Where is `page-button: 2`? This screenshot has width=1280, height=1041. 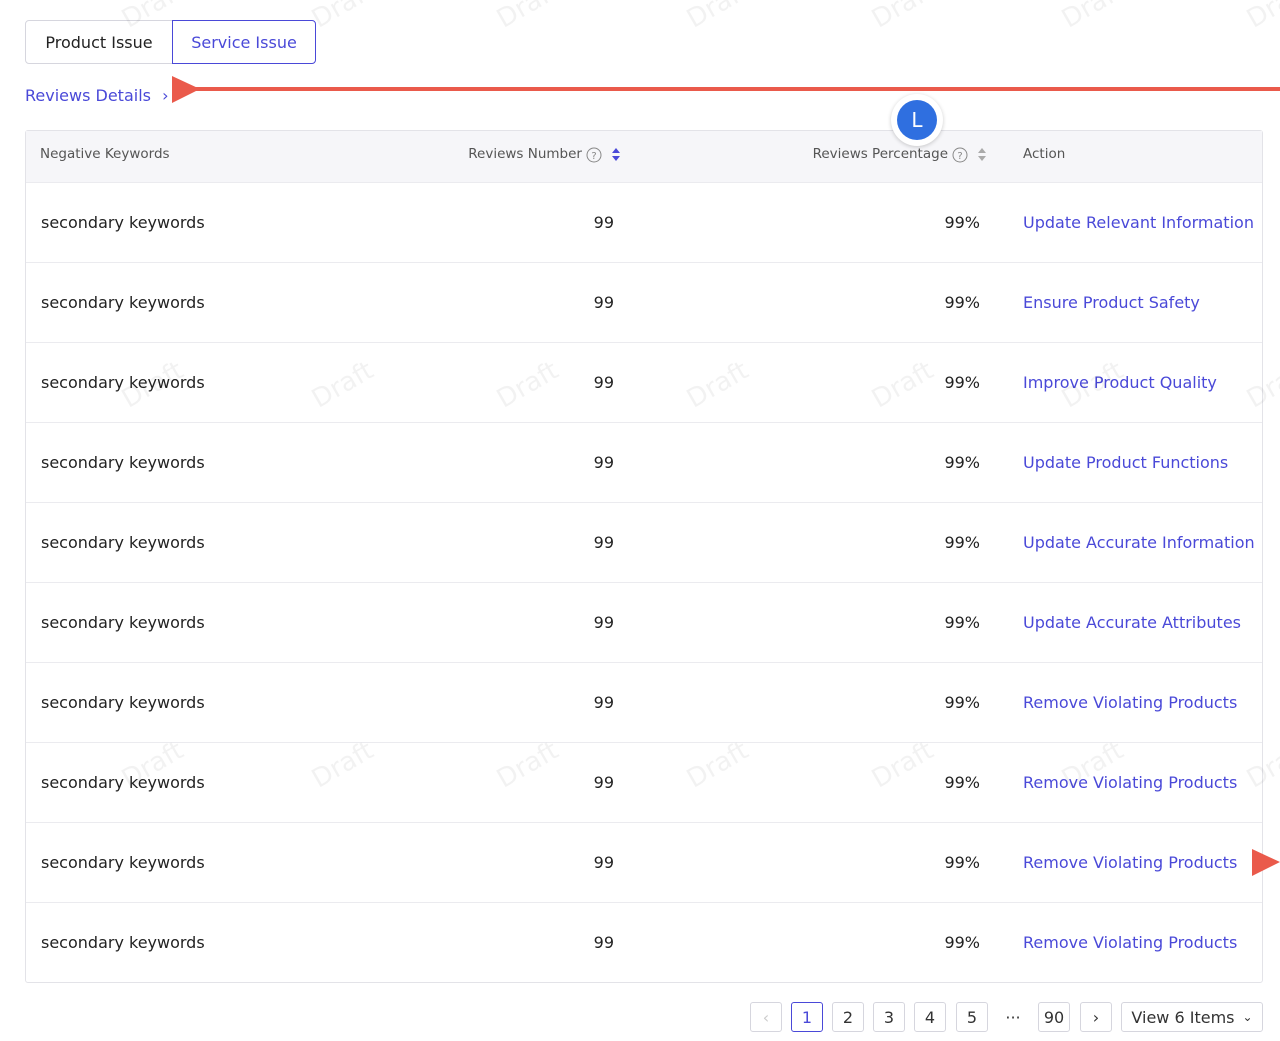
page-button: 2 is located at coordinates (848, 1017).